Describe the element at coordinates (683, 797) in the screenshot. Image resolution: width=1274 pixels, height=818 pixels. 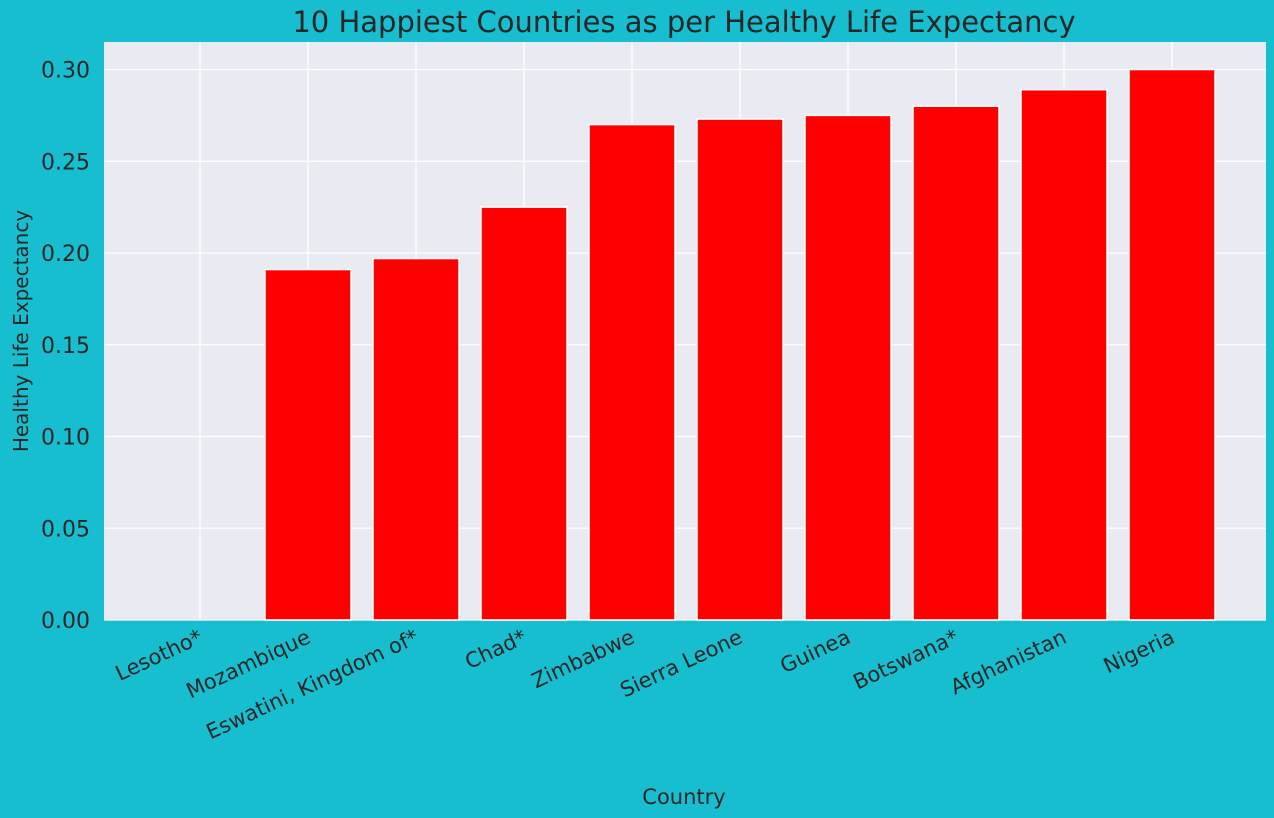
I see `x-axis-label: Country` at that location.